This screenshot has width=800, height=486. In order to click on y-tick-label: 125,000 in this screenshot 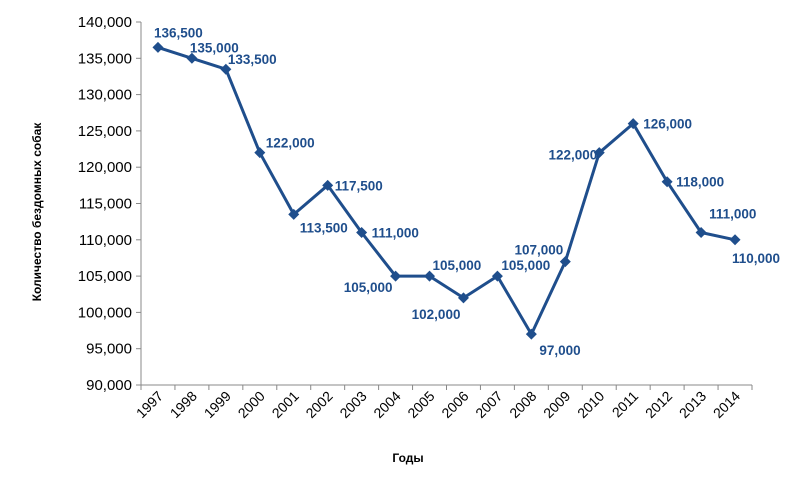, I will do `click(105, 131)`.